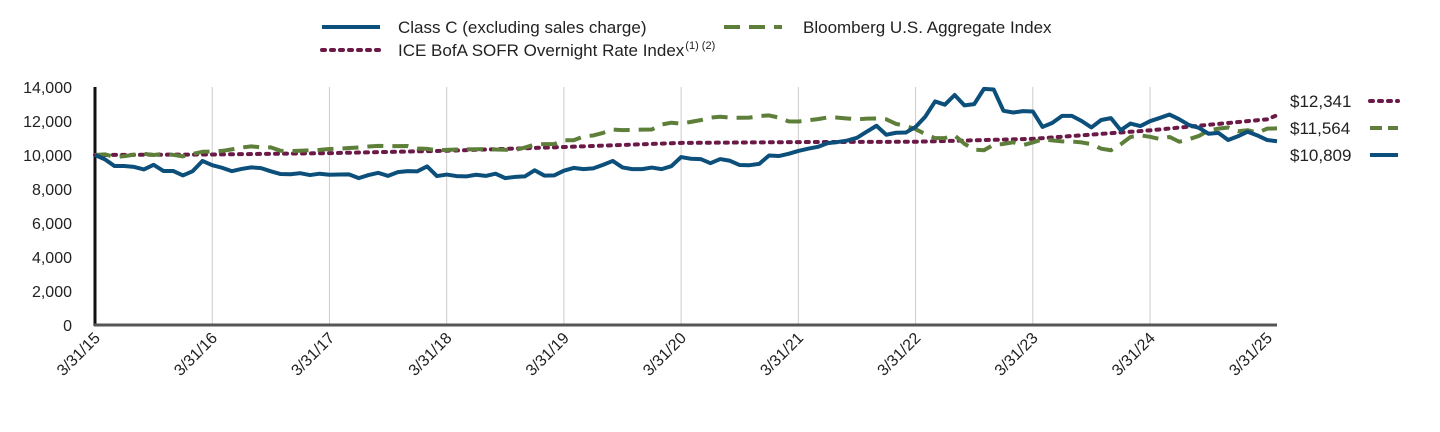  I want to click on y-tick-label: 2,000, so click(52, 292).